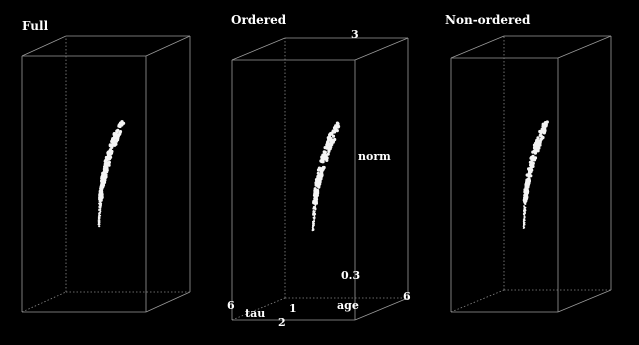 The image size is (639, 345). Describe the element at coordinates (111, 174) in the screenshot. I see `point-cloud` at that location.